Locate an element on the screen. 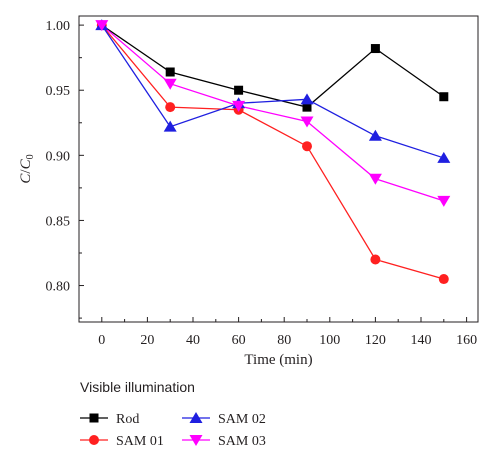  y-axis-title-c0: C is located at coordinates (26, 163).